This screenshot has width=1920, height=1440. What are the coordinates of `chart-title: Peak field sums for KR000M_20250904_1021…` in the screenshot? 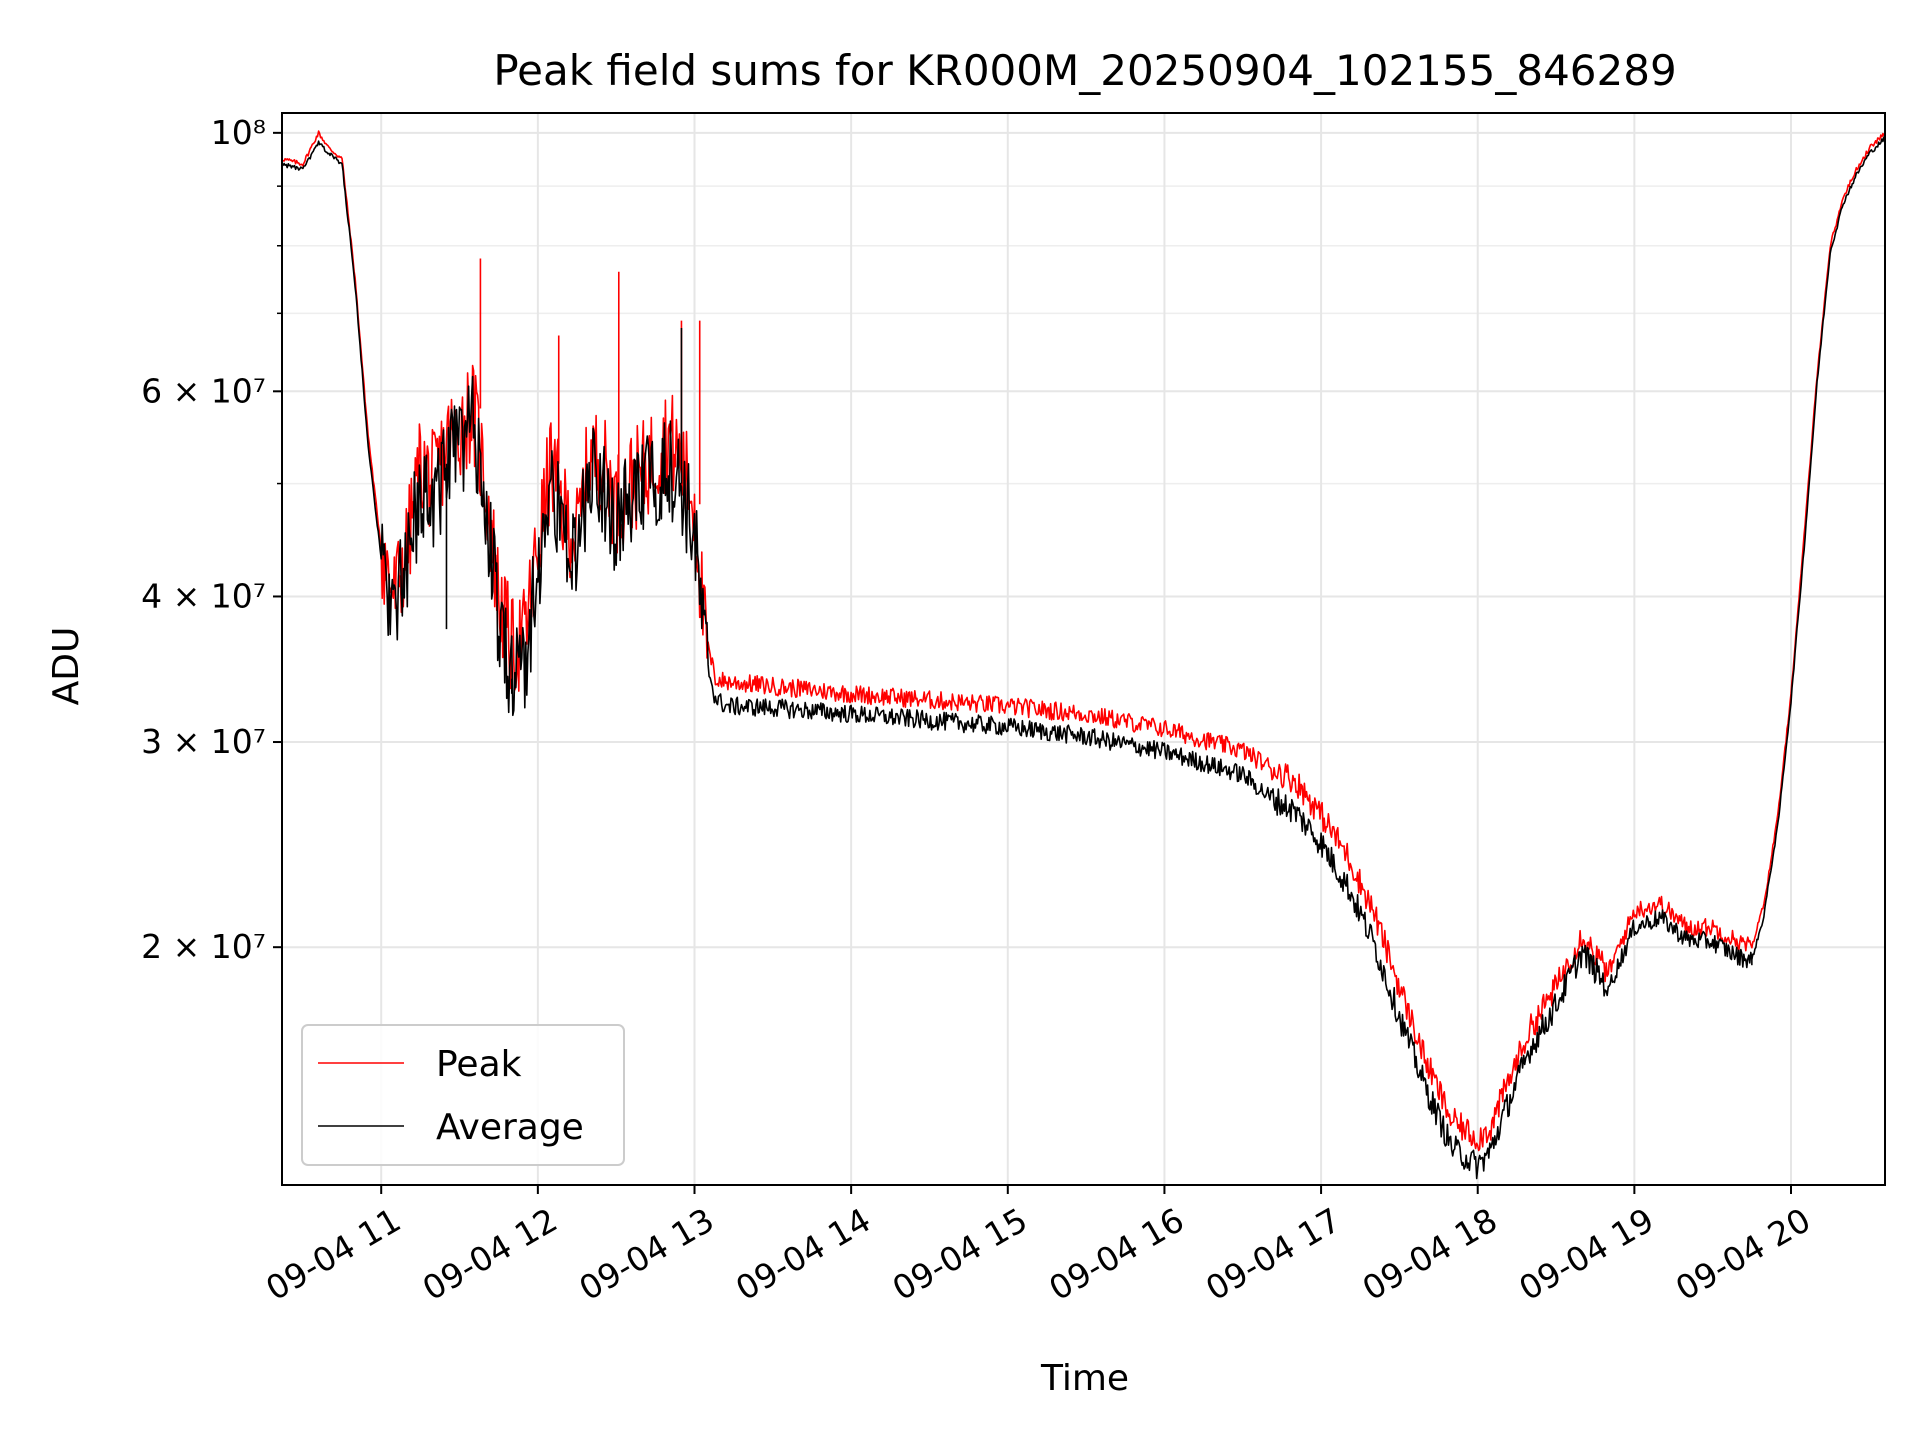 It's located at (1084, 70).